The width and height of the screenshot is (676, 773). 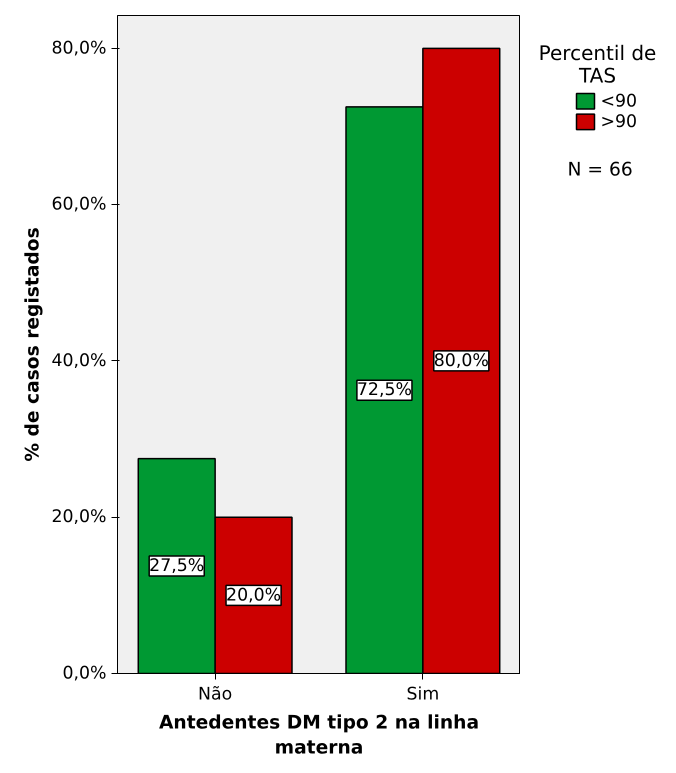 I want to click on y-tick-label: 0,0%, so click(x=84, y=674).